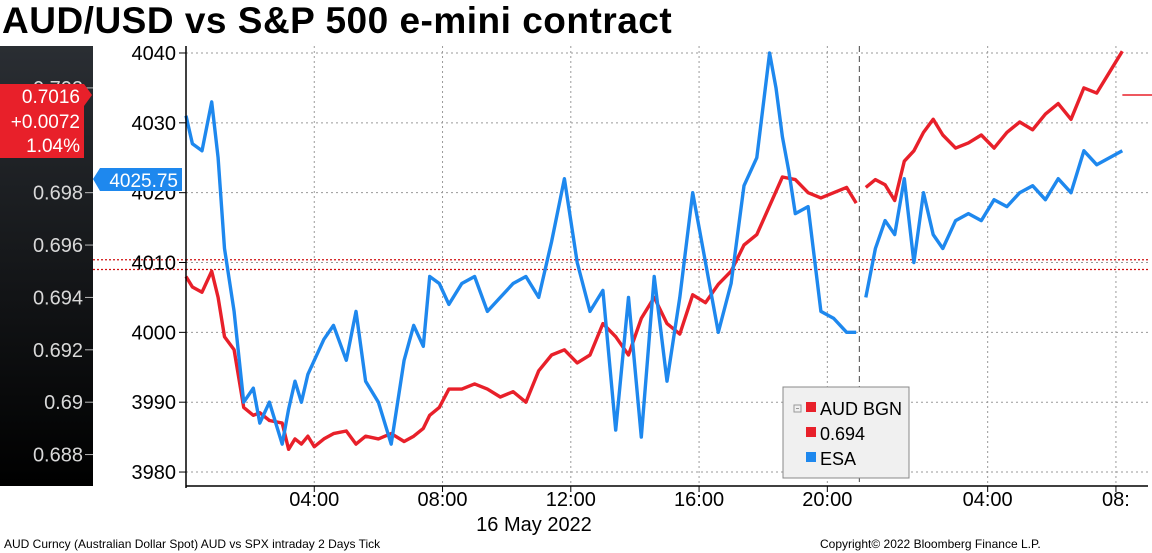 Image resolution: width=1152 pixels, height=553 pixels. I want to click on aud-last-value-tag, so click(46, 121).